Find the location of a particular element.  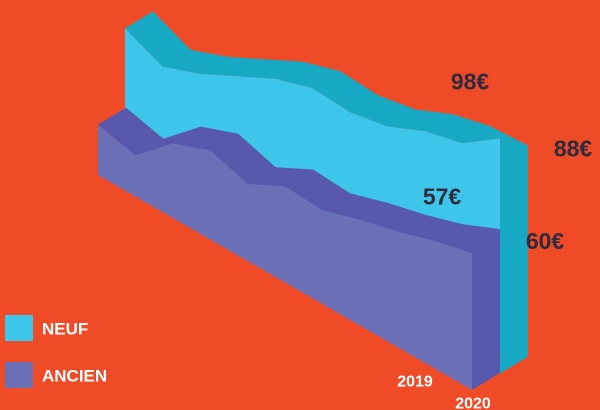

legend-label: NEUF is located at coordinates (65, 328).